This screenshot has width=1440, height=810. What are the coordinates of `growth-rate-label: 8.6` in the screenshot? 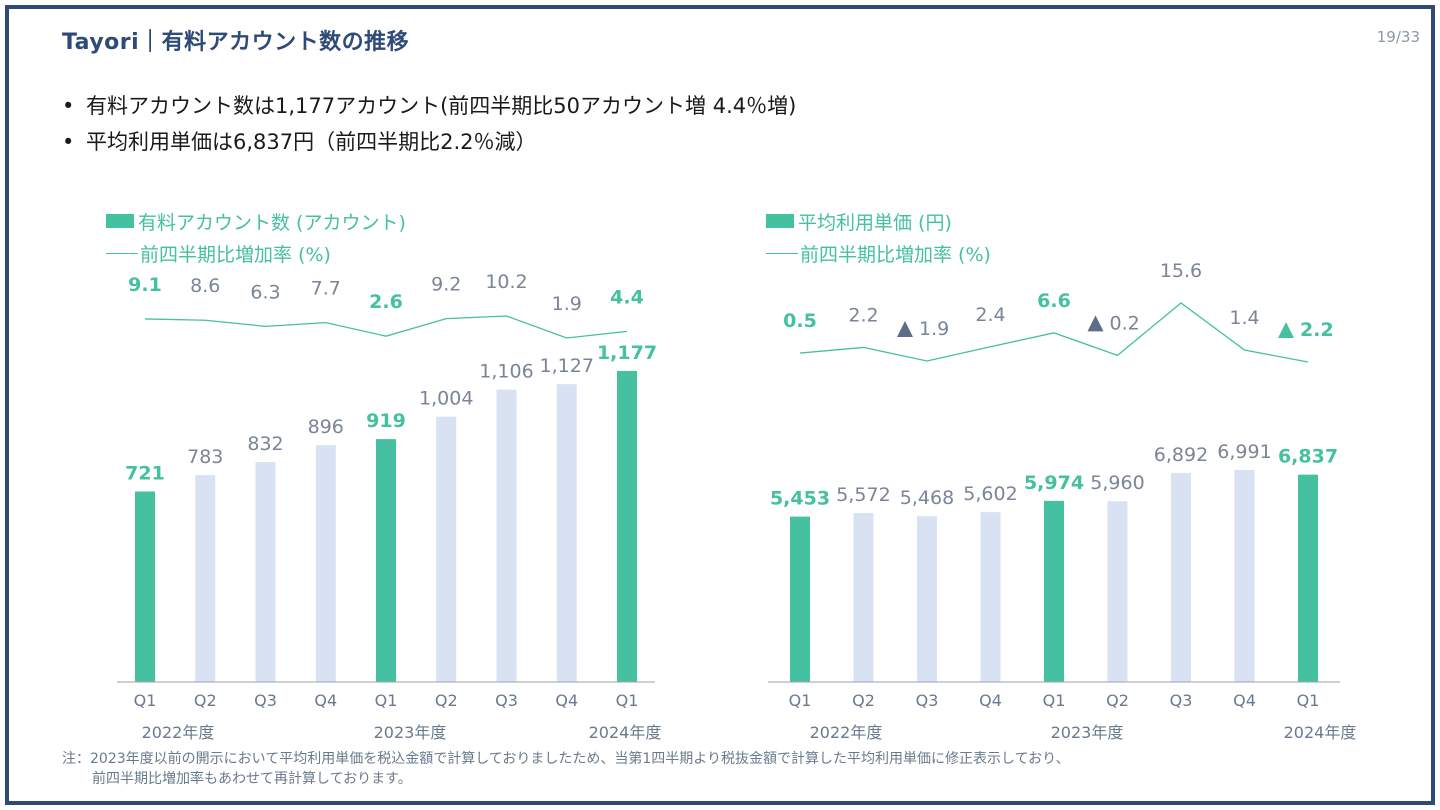 It's located at (205, 286).